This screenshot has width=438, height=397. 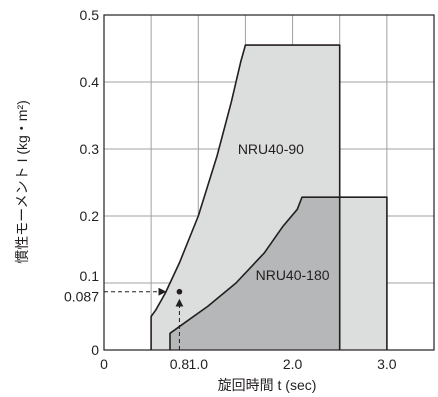 I want to click on series-label-2: NRU40-180, so click(x=293, y=275).